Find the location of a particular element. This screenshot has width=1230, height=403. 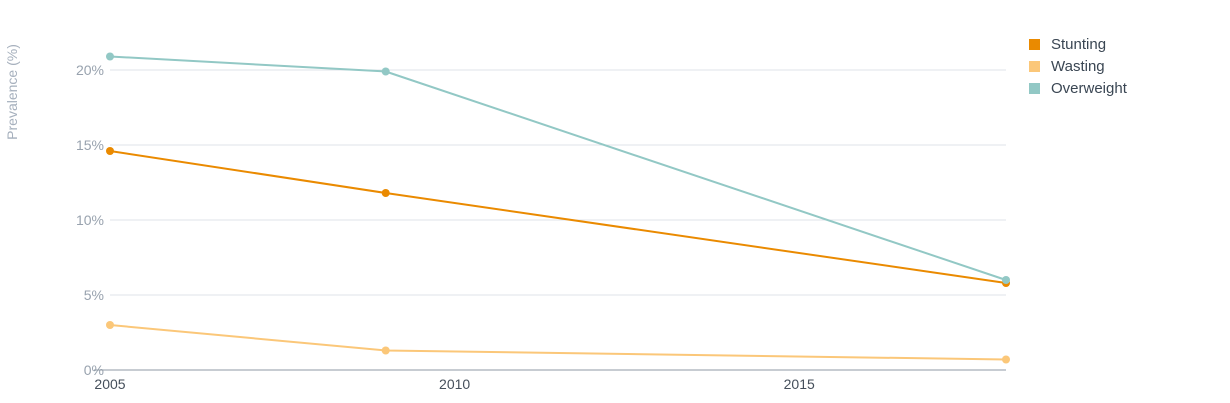

legend-label: Wasting is located at coordinates (1078, 66).